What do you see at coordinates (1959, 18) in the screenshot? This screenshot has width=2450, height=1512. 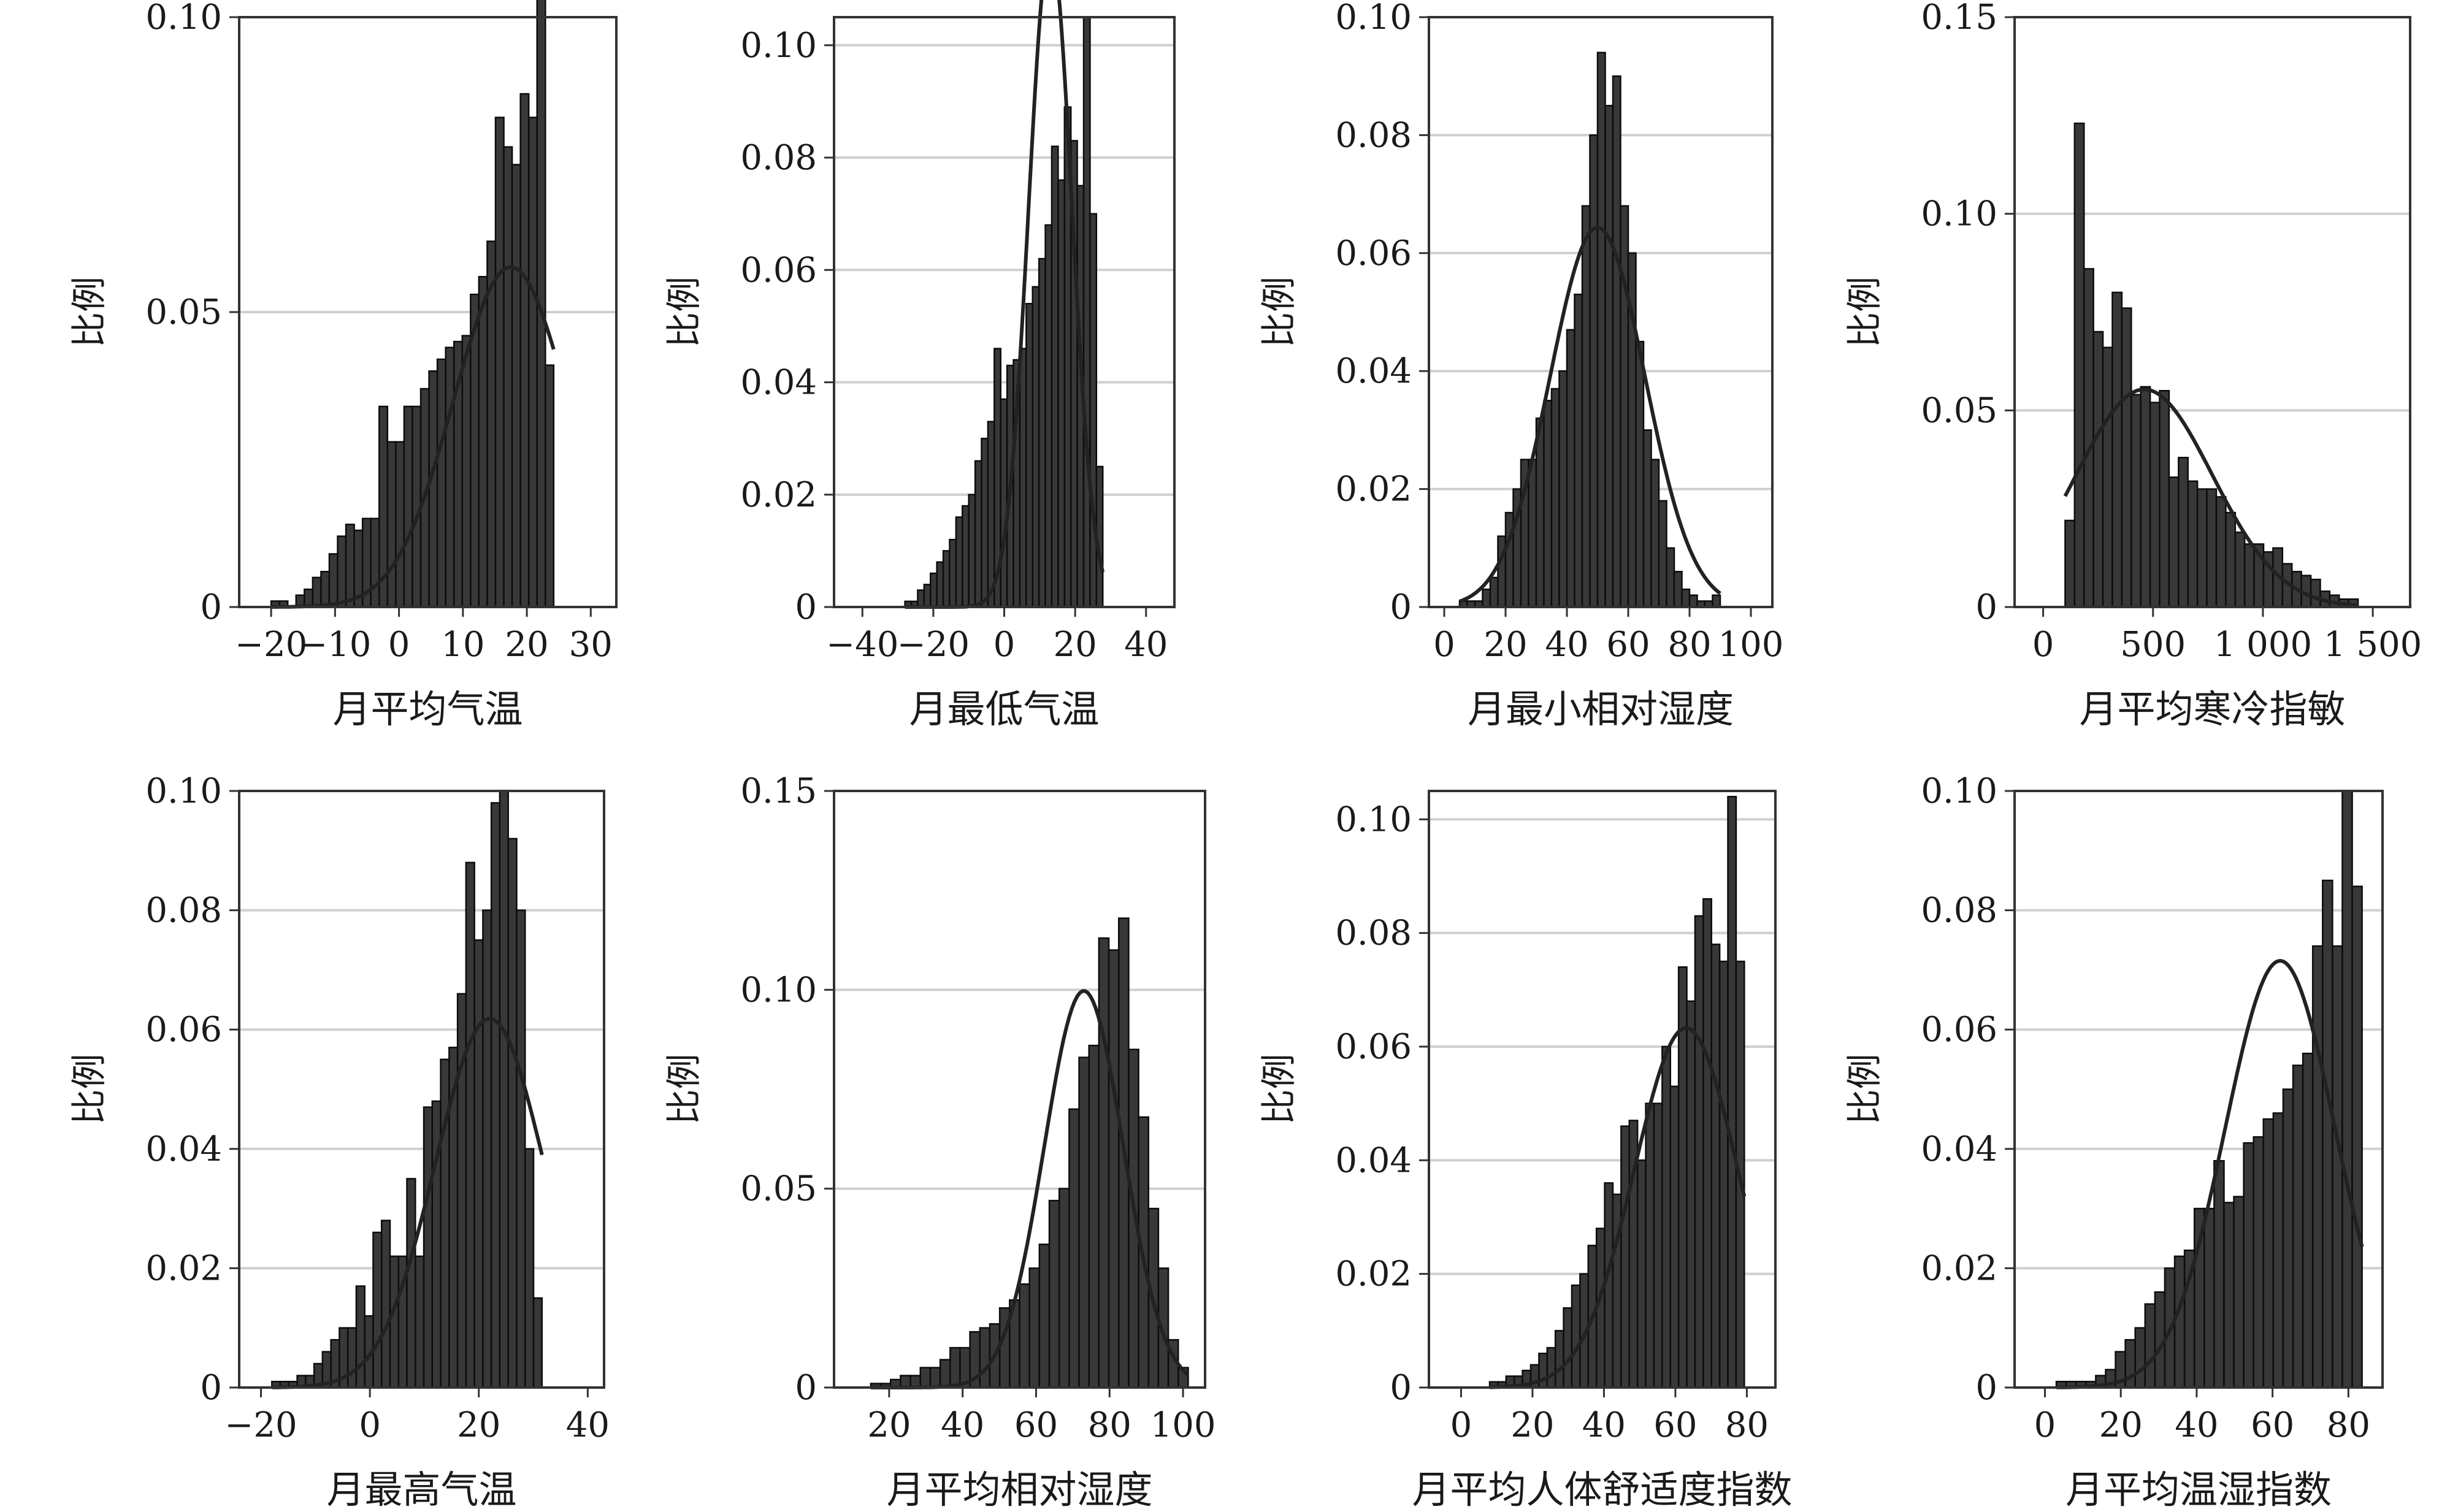 I see `y-tick-label: 0.15` at bounding box center [1959, 18].